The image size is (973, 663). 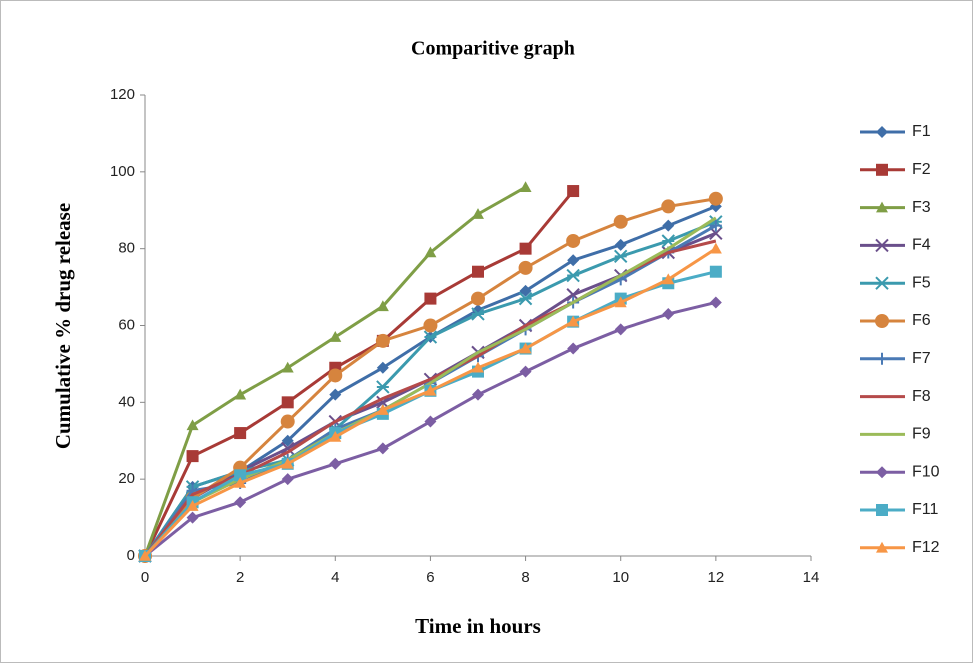 What do you see at coordinates (63, 326) in the screenshot?
I see `y-axis-label: Cumulative % drug release` at bounding box center [63, 326].